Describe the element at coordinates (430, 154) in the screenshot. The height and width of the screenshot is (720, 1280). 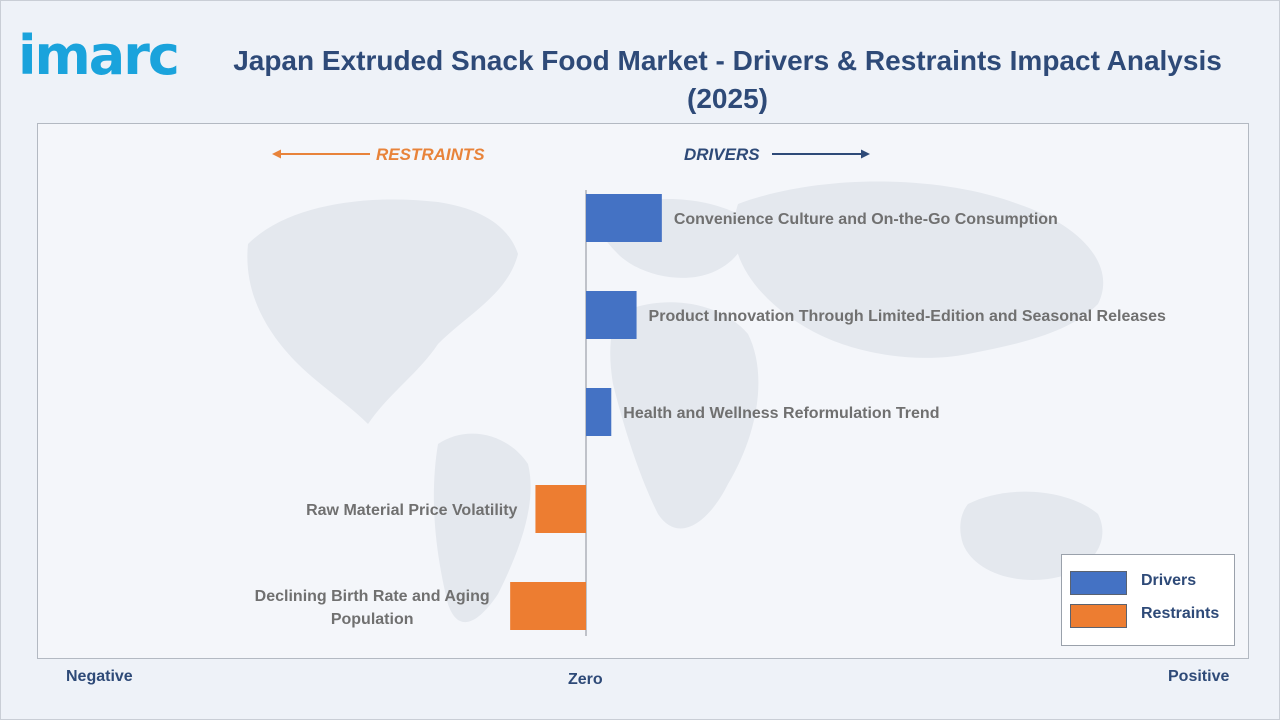
I see `restraints-direction-label: RESTRAINTS` at that location.